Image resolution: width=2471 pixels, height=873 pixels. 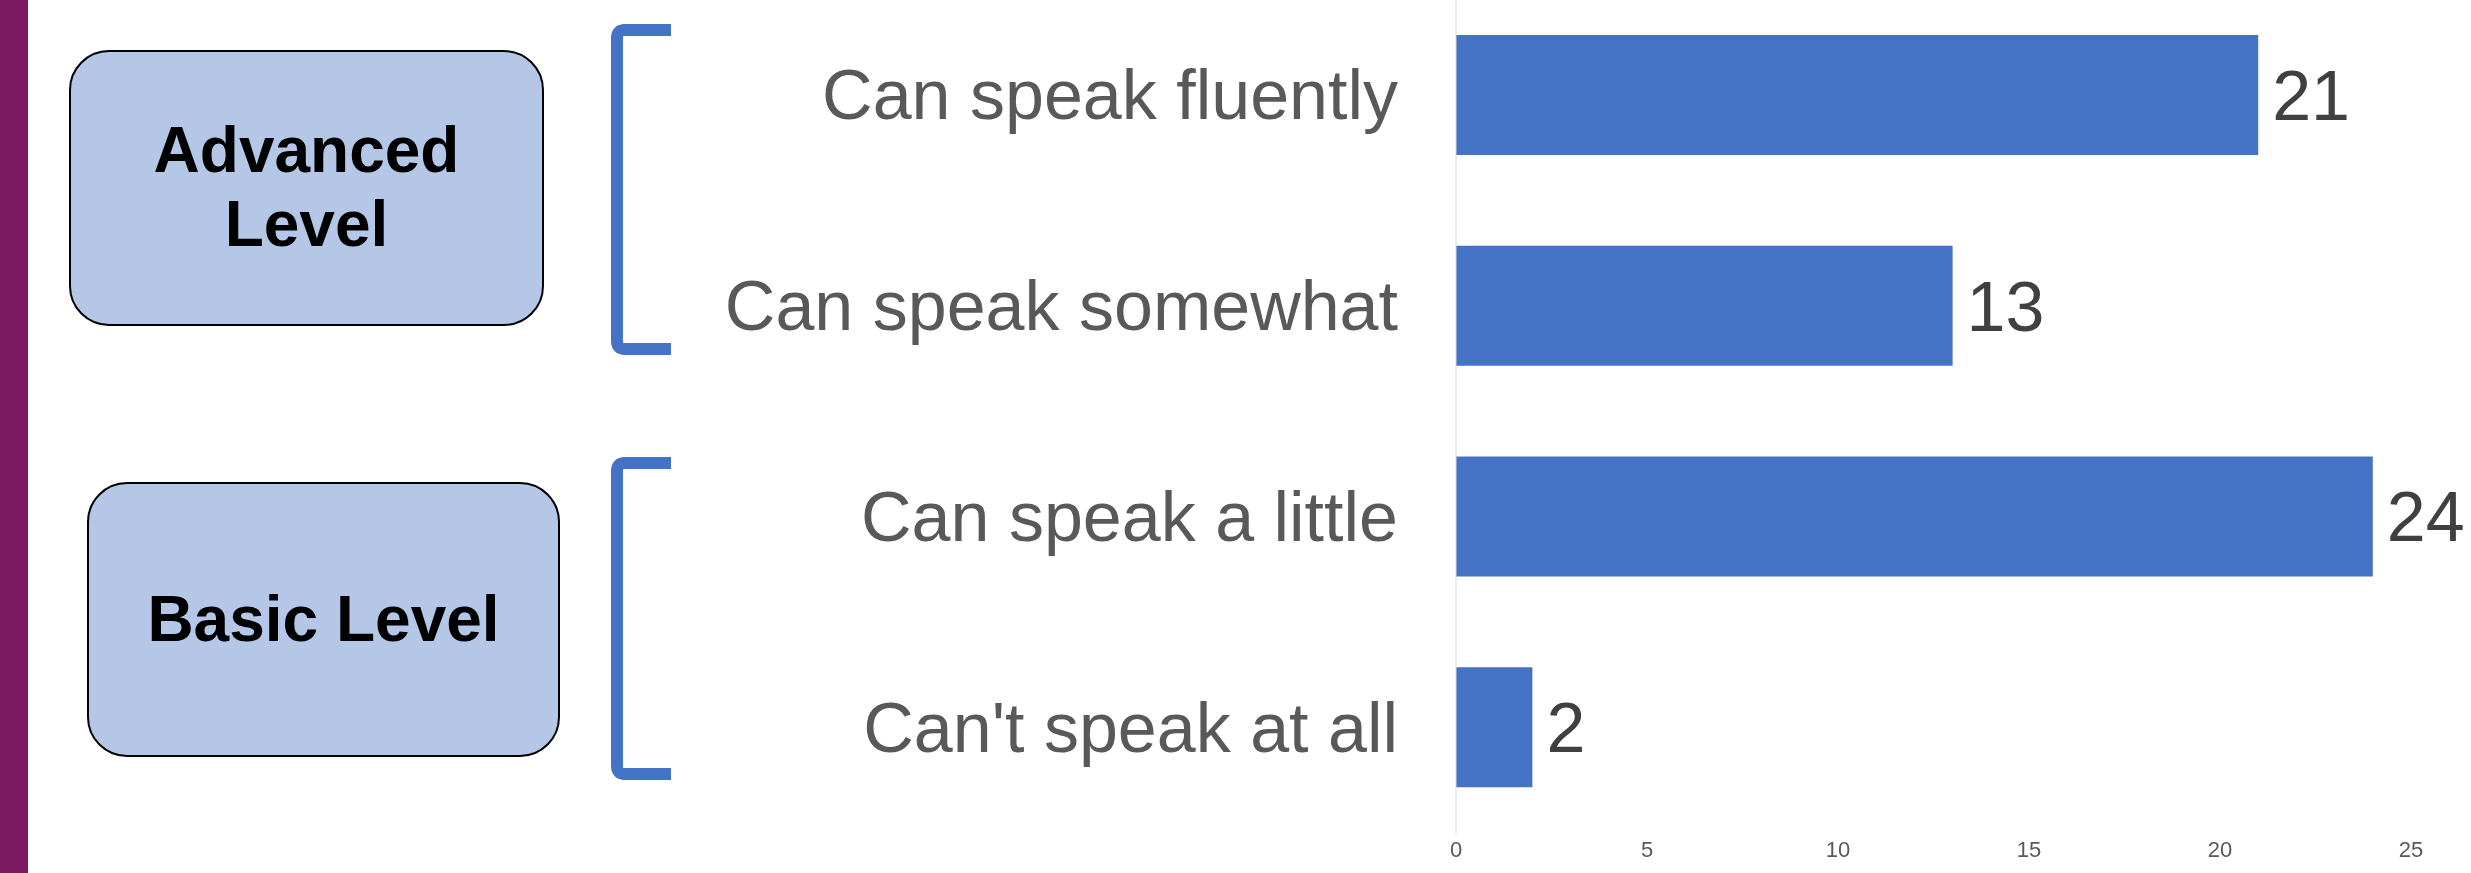 What do you see at coordinates (2311, 95) in the screenshot?
I see `data-label: 21` at bounding box center [2311, 95].